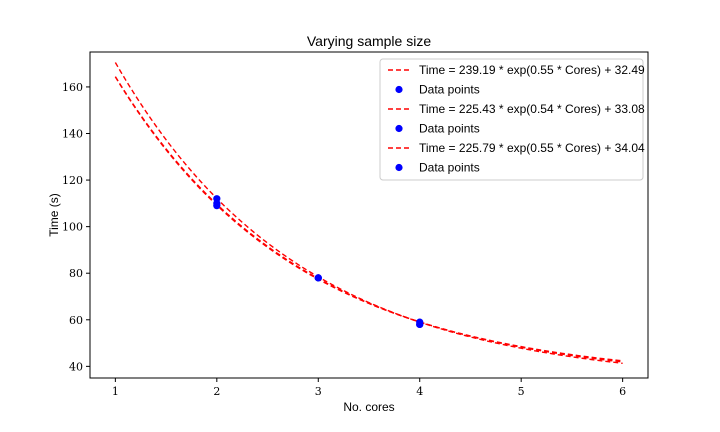 Image resolution: width=720 pixels, height=432 pixels. I want to click on x-tick-label: 4, so click(419, 391).